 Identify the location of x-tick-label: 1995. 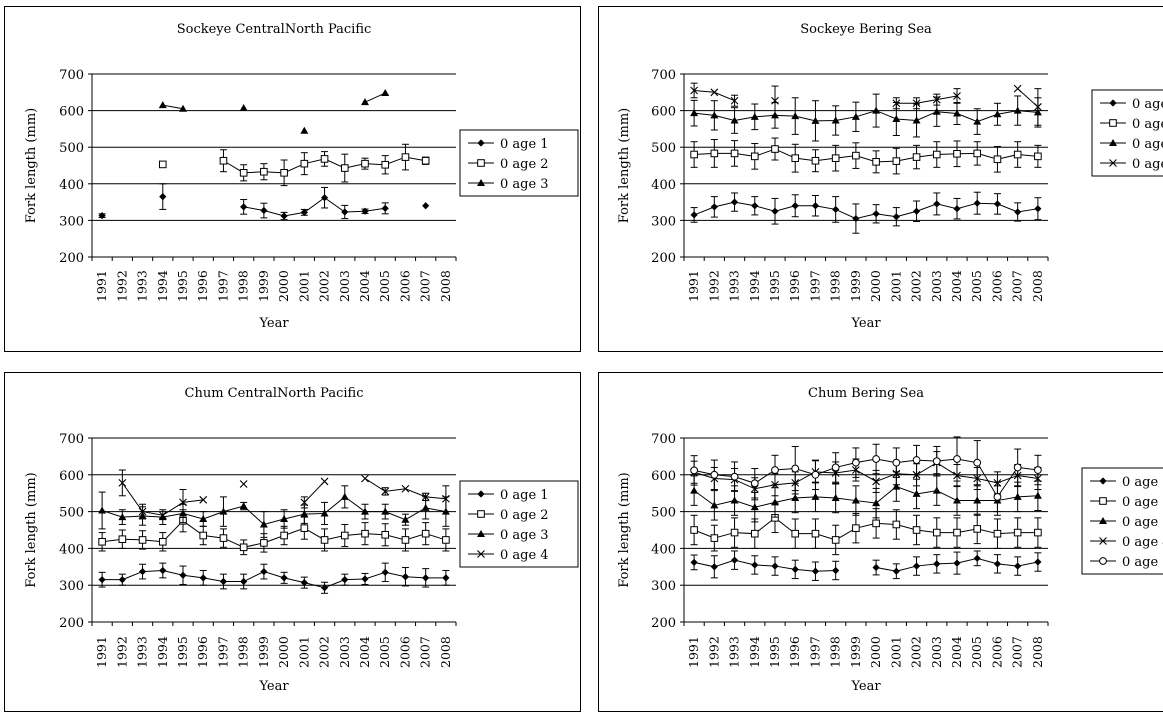
(182, 652).